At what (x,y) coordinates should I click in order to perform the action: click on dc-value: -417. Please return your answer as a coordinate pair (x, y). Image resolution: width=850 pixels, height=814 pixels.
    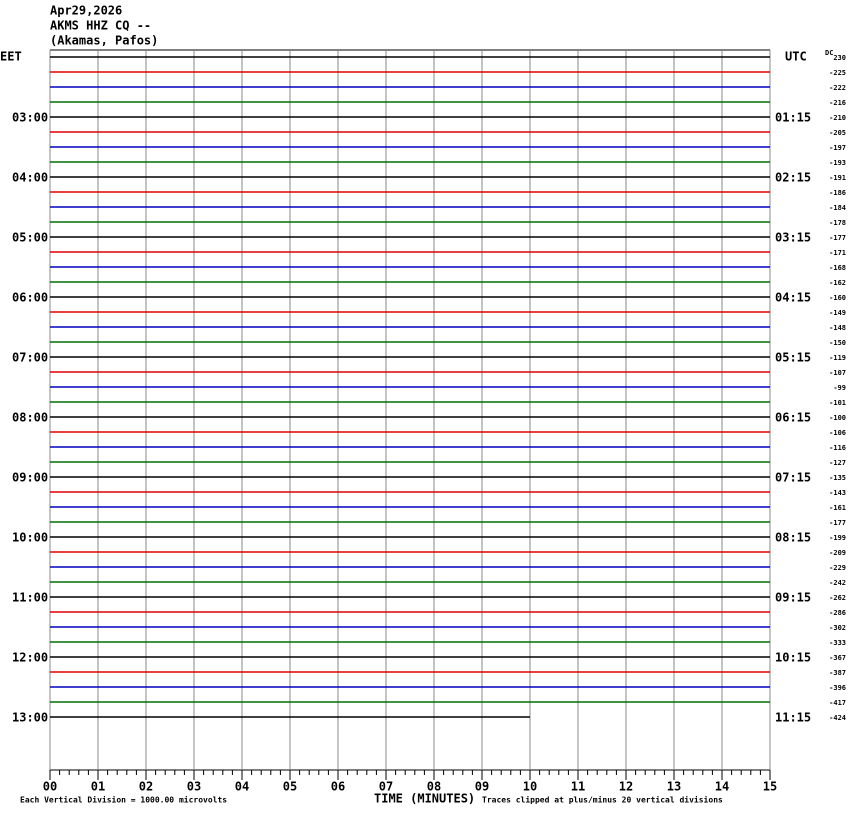
    Looking at the image, I should click on (837, 703).